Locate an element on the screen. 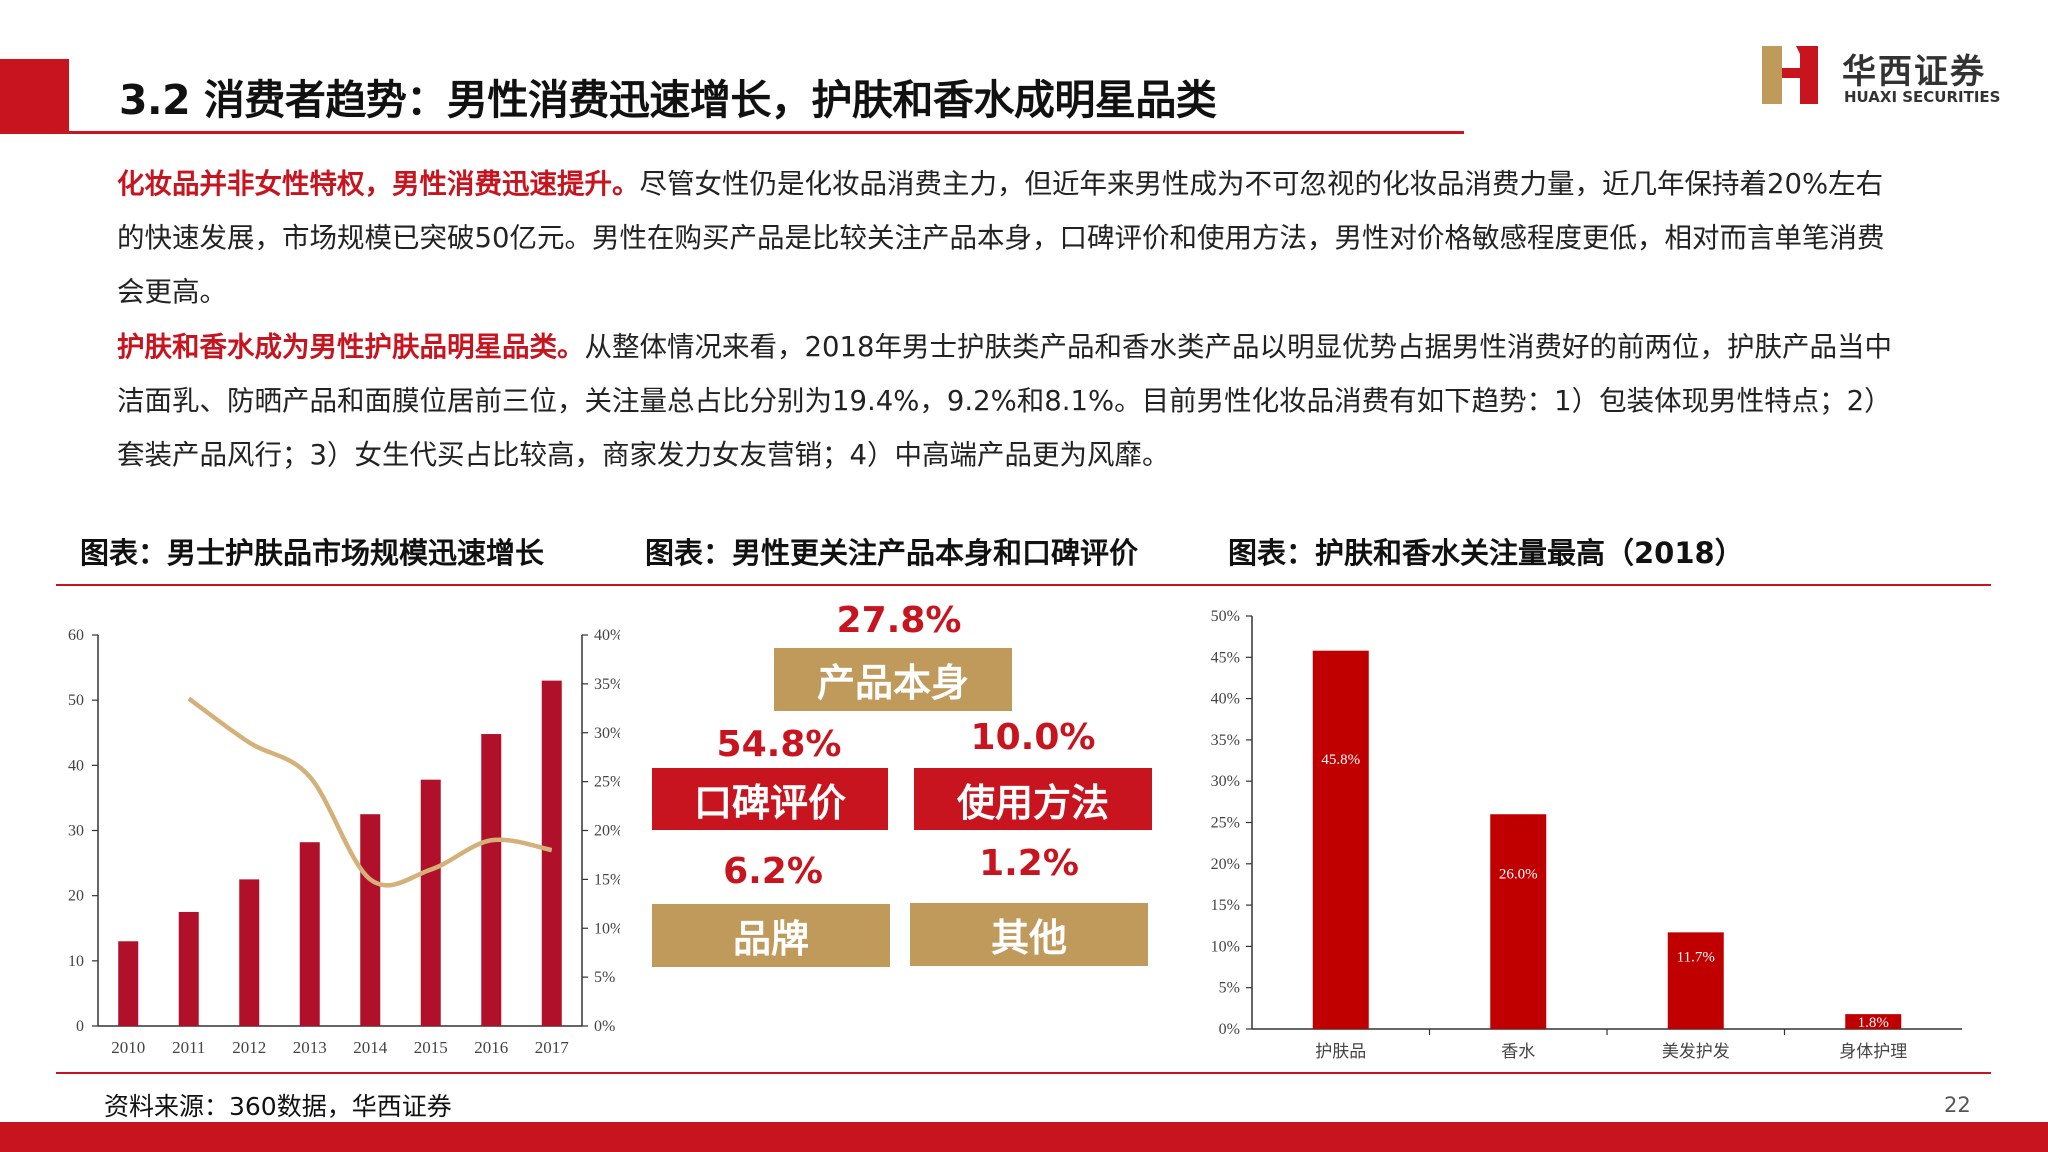 The height and width of the screenshot is (1152, 2048). growth-rate-line is located at coordinates (370, 792).